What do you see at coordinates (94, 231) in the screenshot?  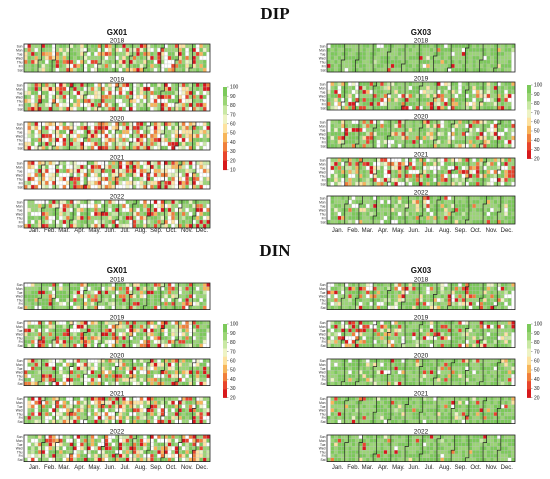 I see `month-label: May.` at bounding box center [94, 231].